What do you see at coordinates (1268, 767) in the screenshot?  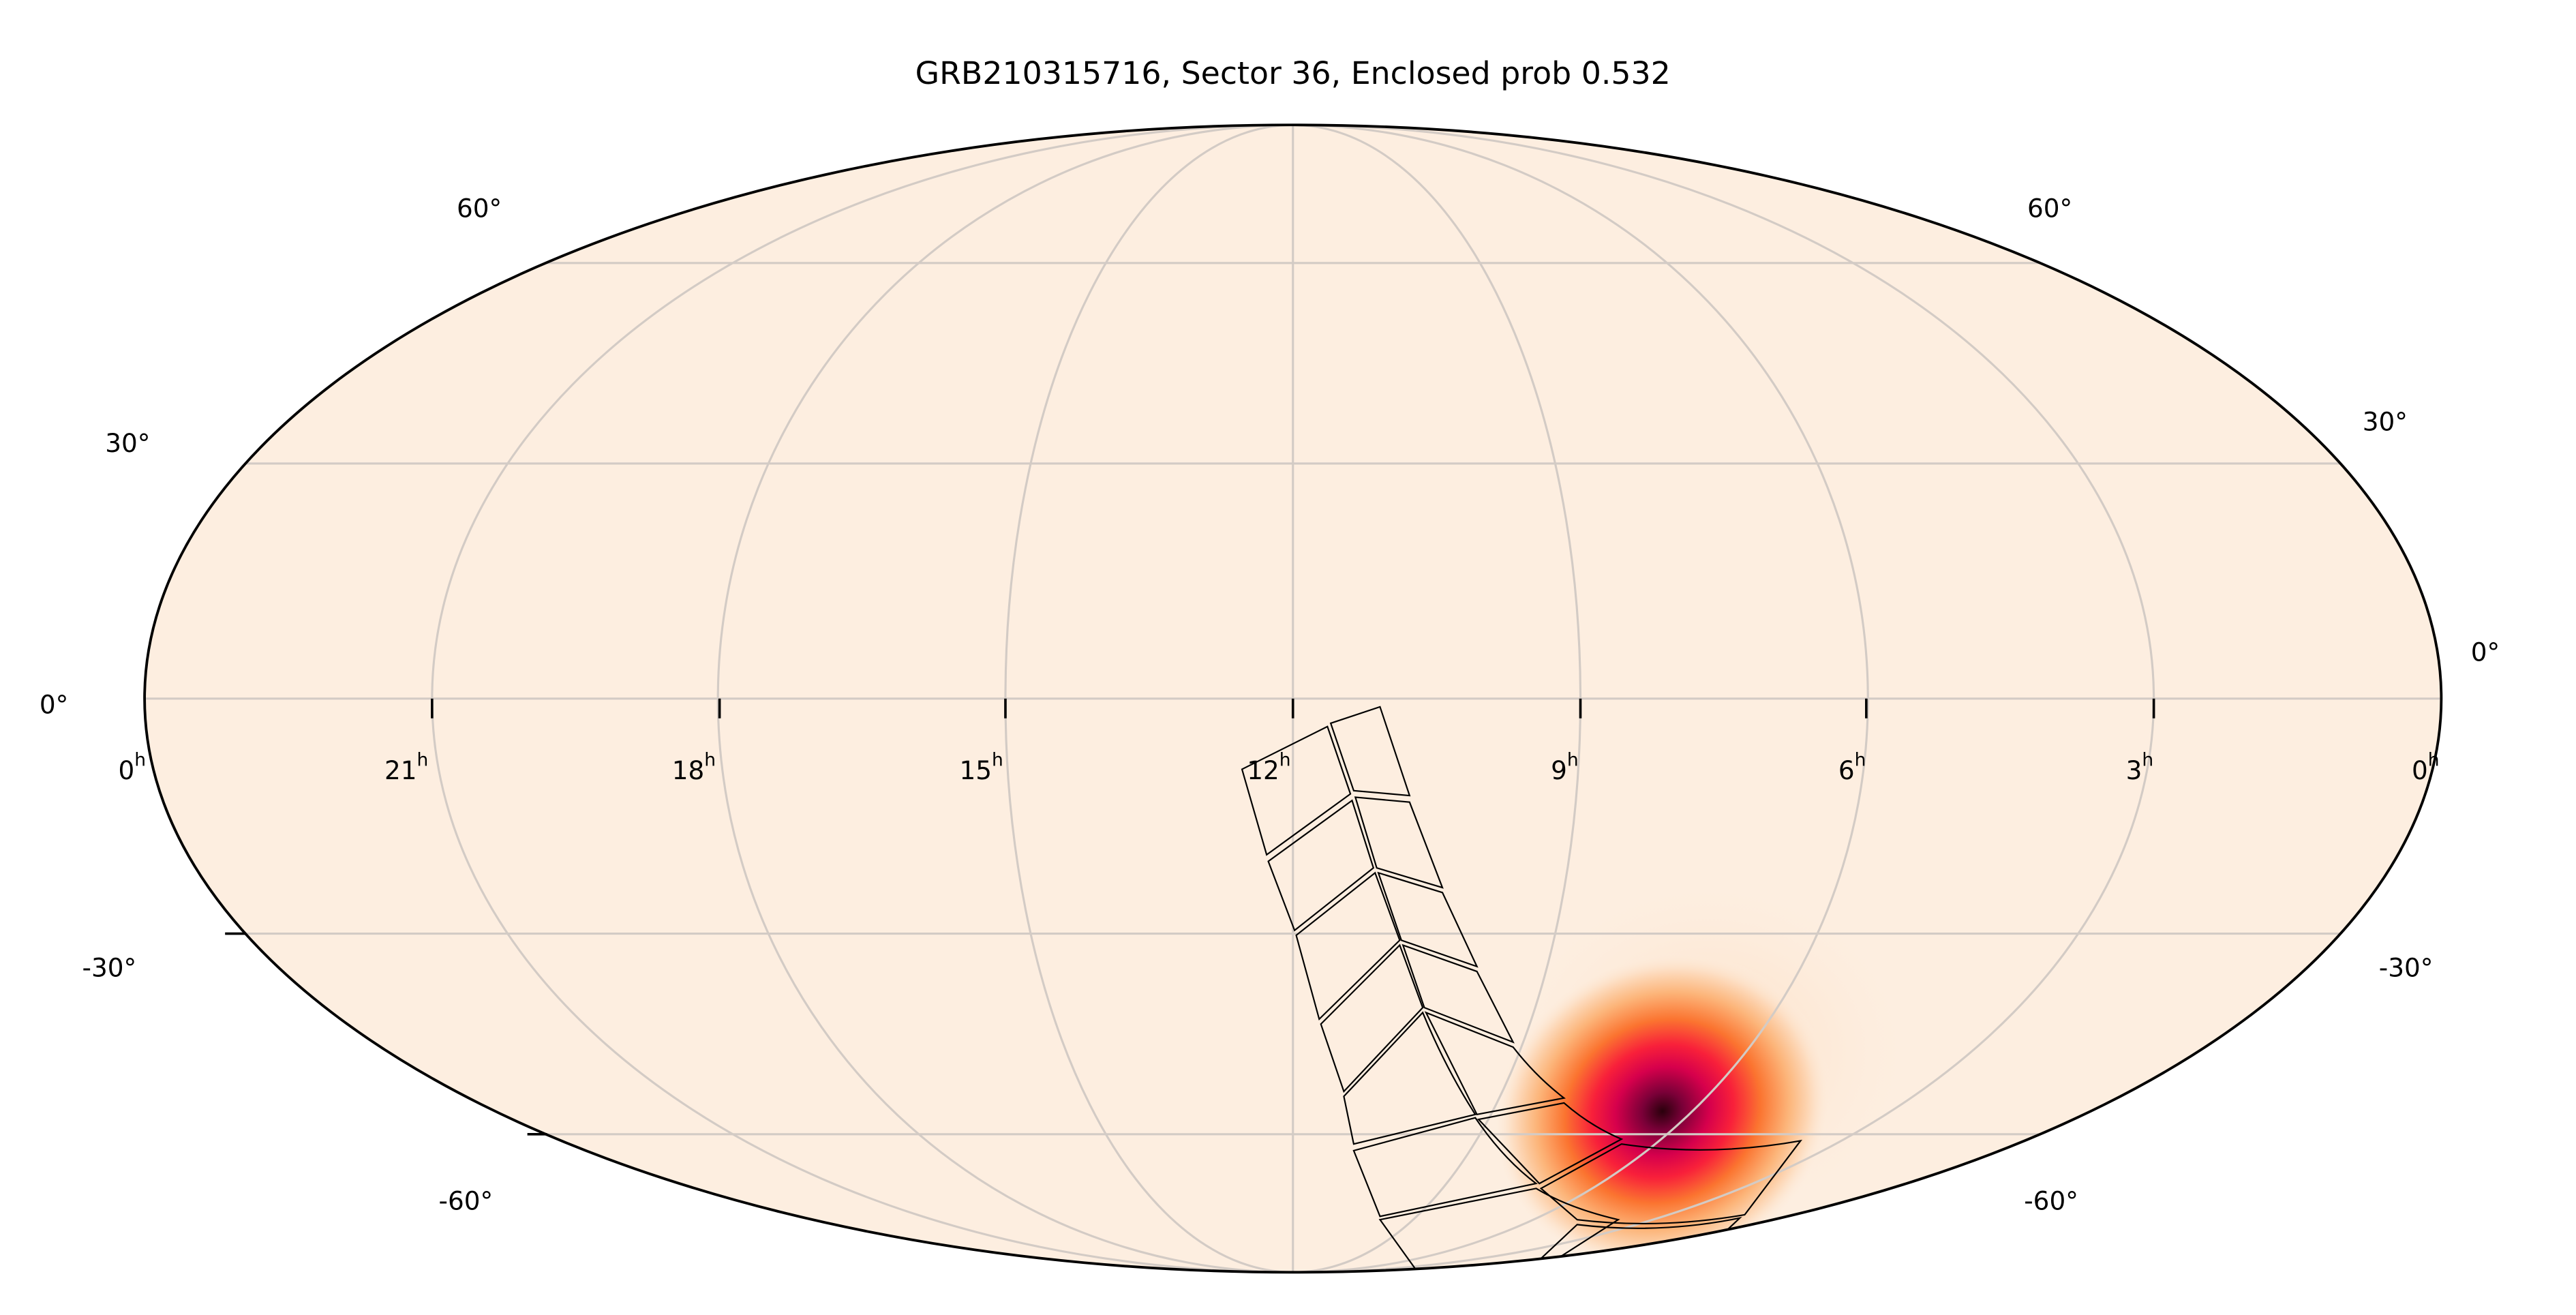 I see `svg-text: 12h` at bounding box center [1268, 767].